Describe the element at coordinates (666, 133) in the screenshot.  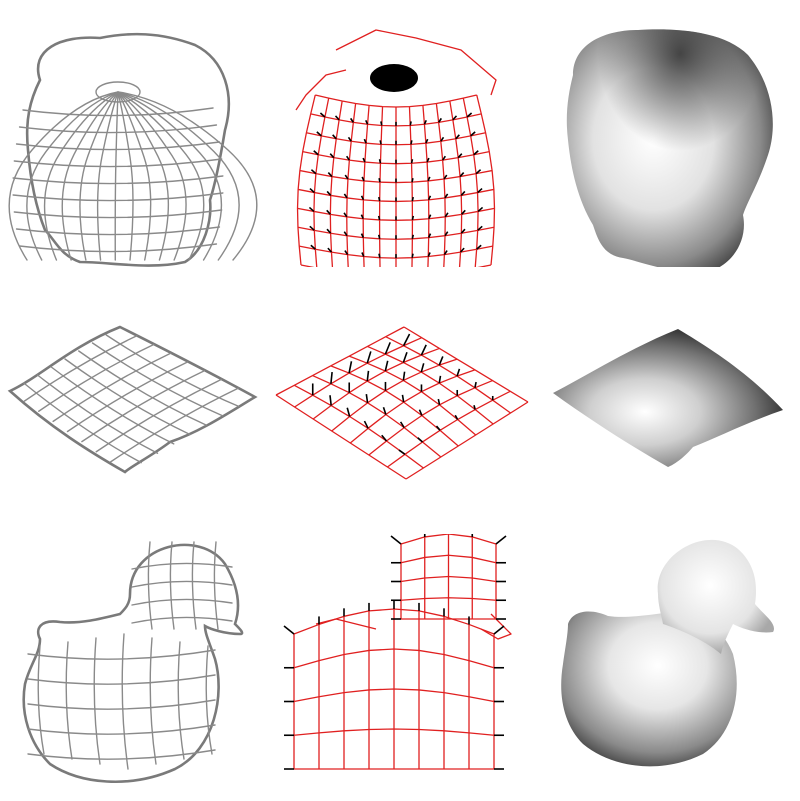
I see `head-shaded` at that location.